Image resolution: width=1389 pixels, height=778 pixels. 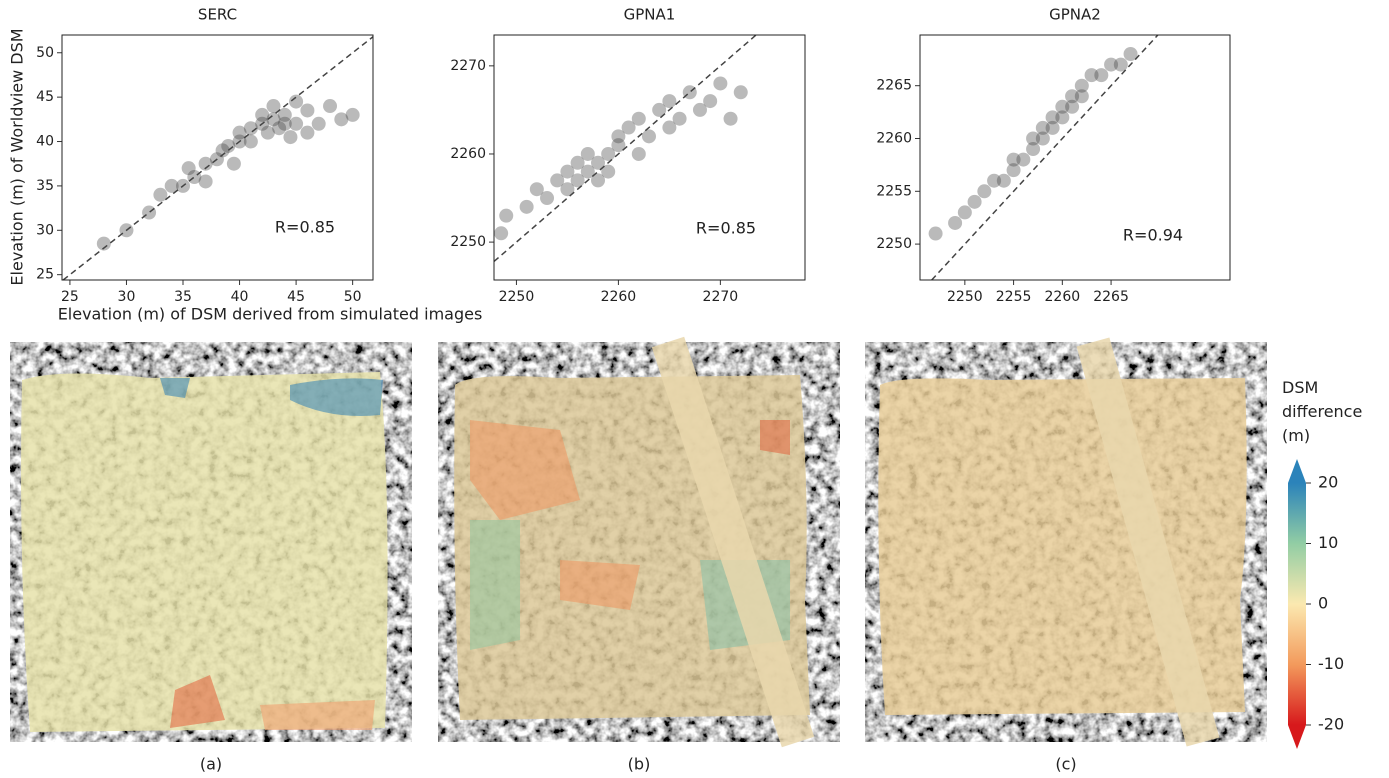 What do you see at coordinates (45, 275) in the screenshot?
I see `y-tick-label: 25` at bounding box center [45, 275].